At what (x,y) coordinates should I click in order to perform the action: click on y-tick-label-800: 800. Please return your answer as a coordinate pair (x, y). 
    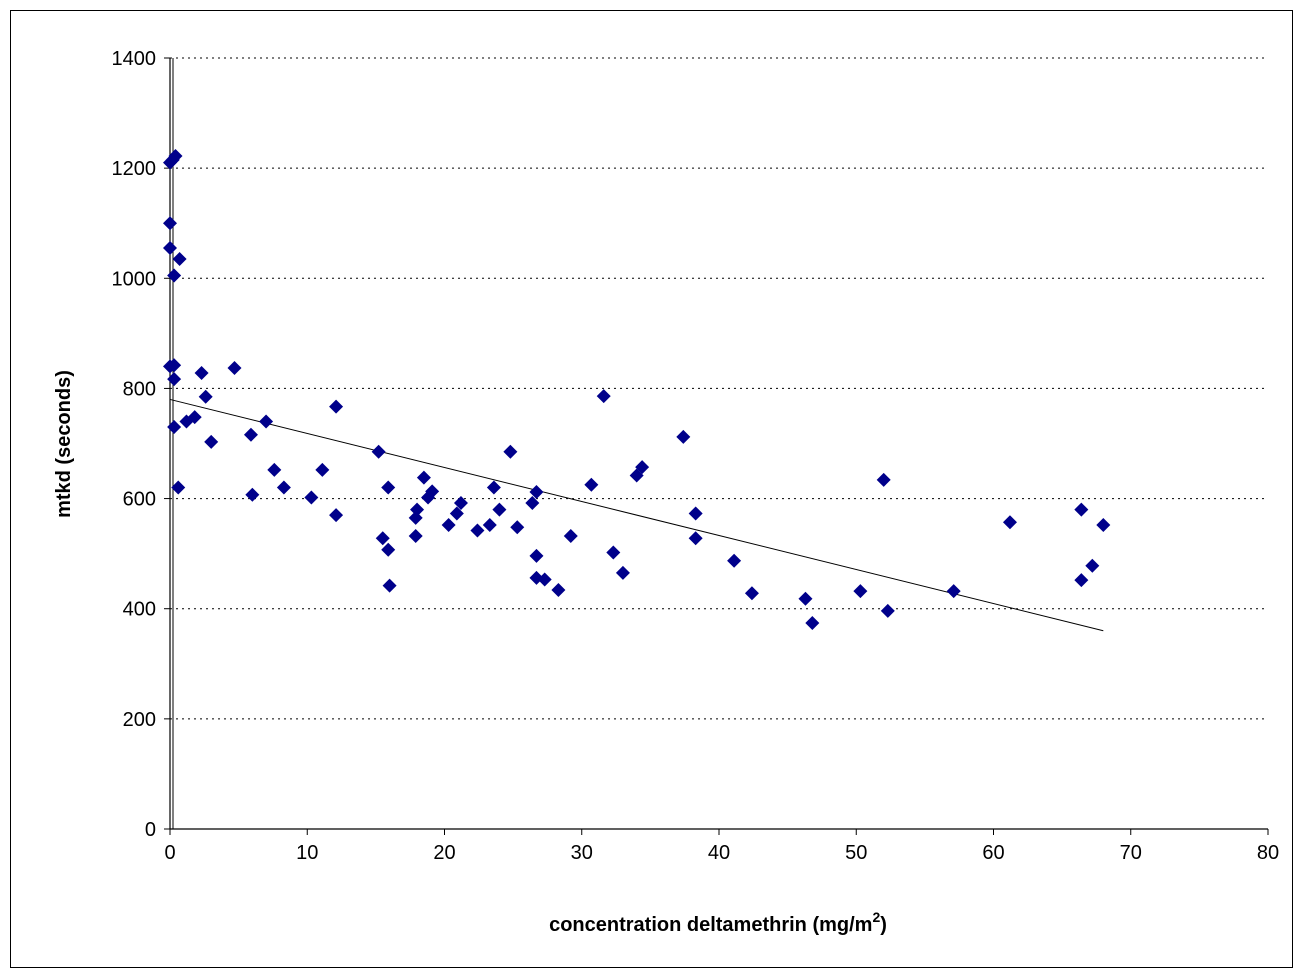
    Looking at the image, I should click on (139, 389).